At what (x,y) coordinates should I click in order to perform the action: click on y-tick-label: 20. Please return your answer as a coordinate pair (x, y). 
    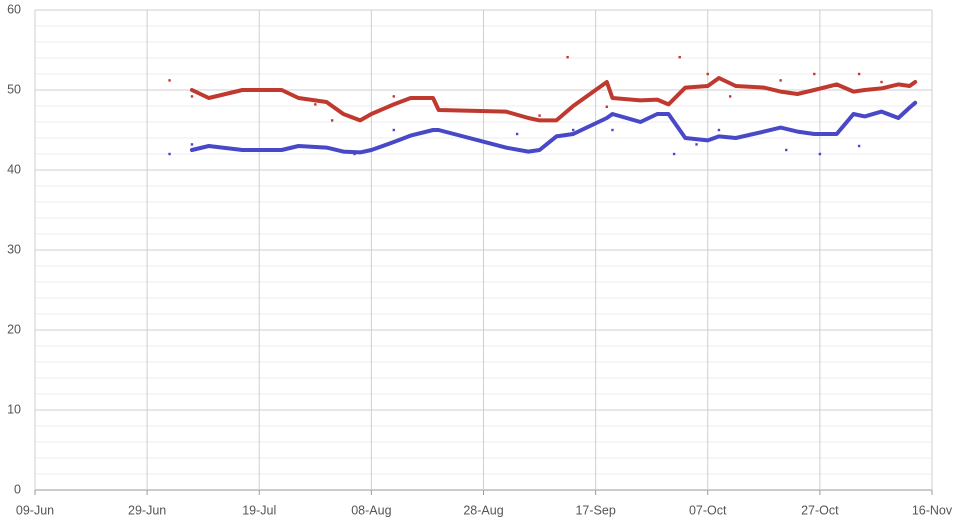
    Looking at the image, I should click on (14, 329).